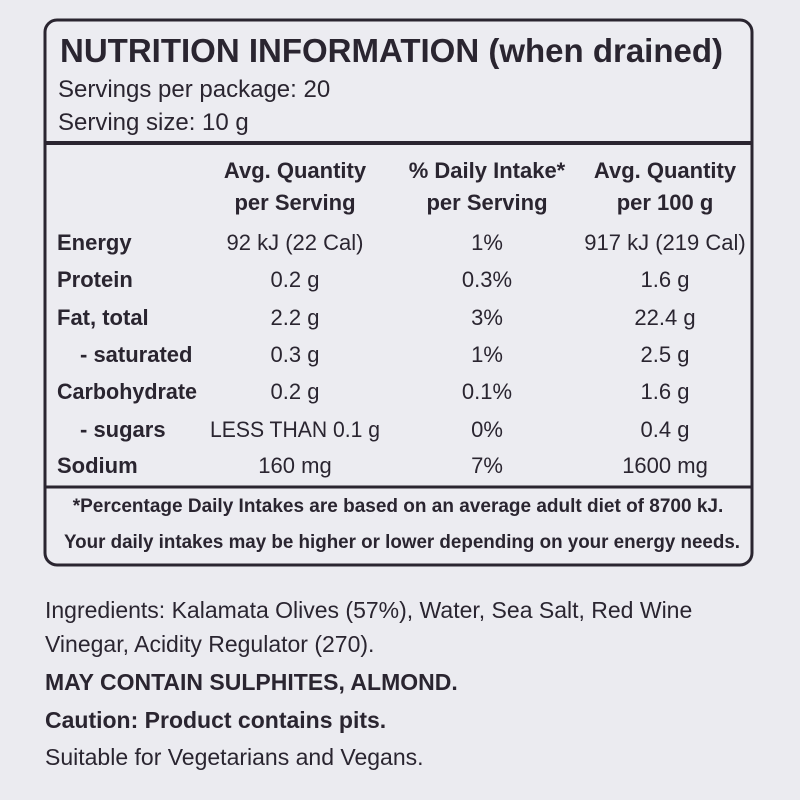  I want to click on cell-value: 2.5 g, so click(665, 354).